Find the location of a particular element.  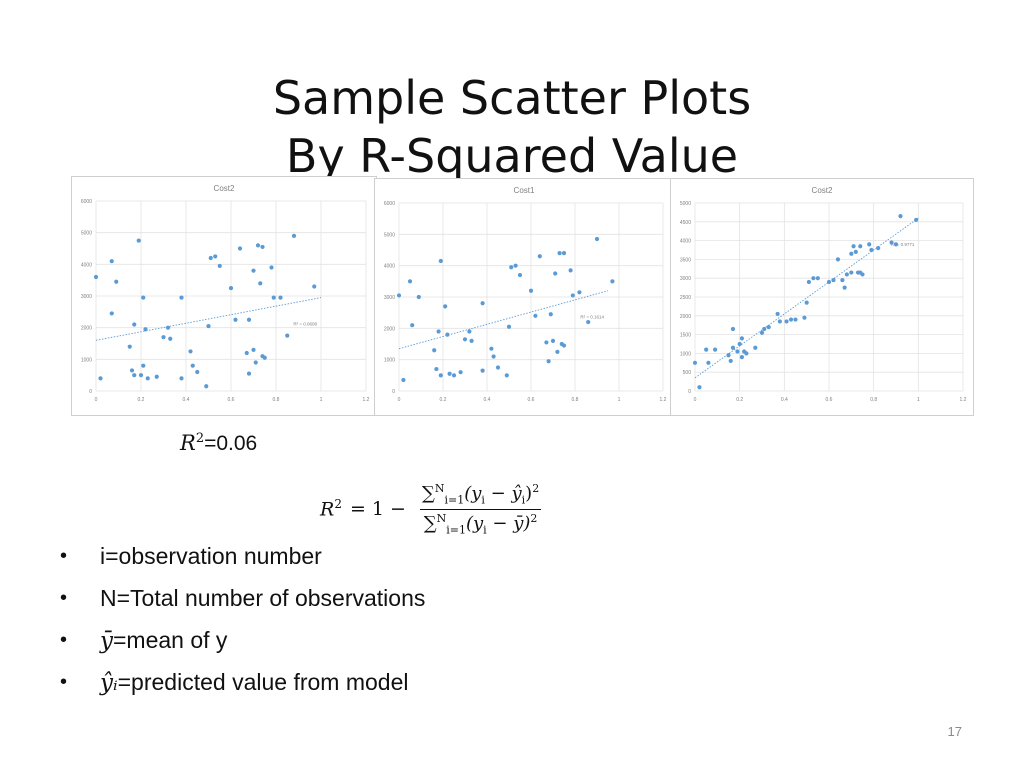

x-tick-label: 1.2 is located at coordinates (663, 400).